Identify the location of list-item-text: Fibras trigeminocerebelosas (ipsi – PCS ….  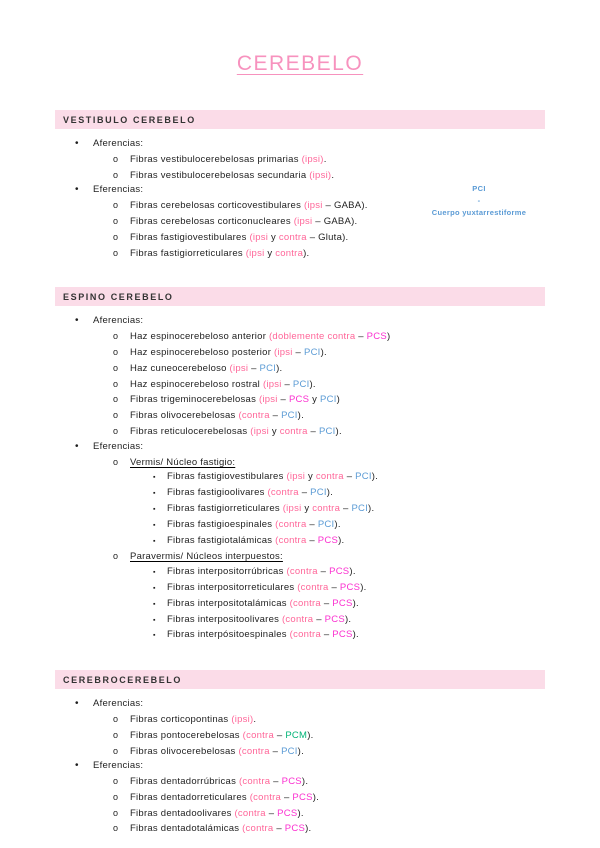
(235, 400).